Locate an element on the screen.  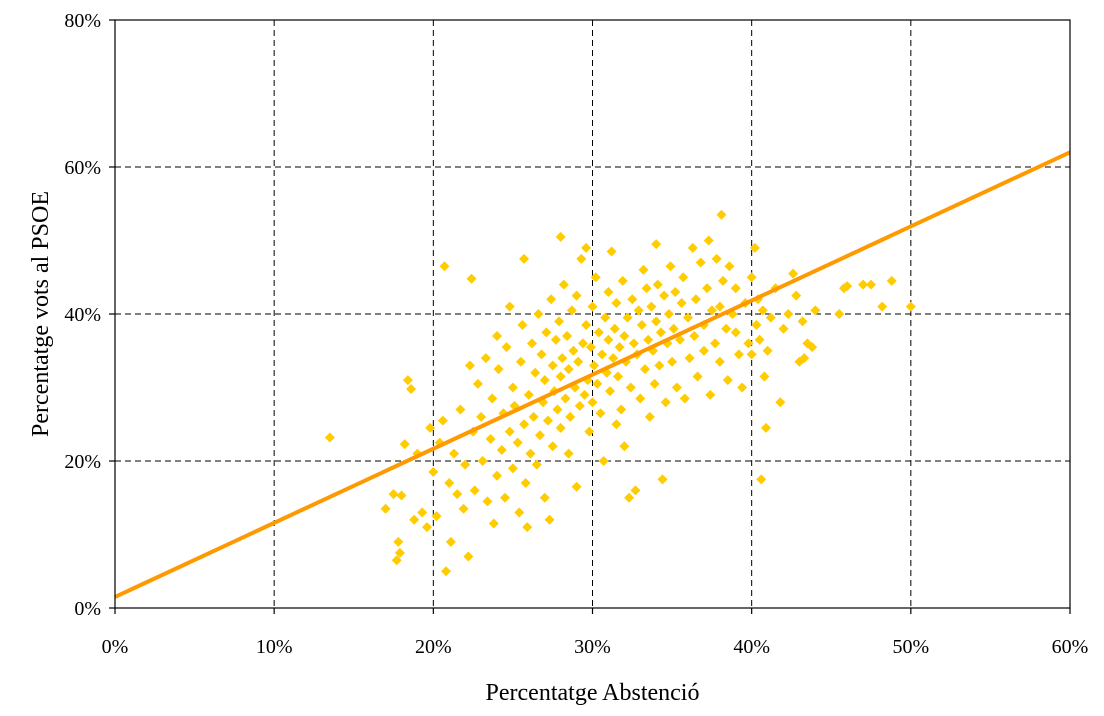
x-axis-title: Percentatge Abstenció is located at coordinates (593, 693).